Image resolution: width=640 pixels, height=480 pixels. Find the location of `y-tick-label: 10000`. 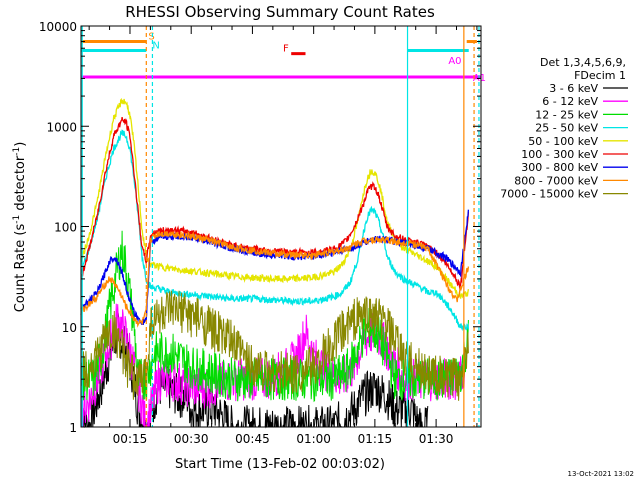

y-tick-label: 10000 is located at coordinates (58, 27).